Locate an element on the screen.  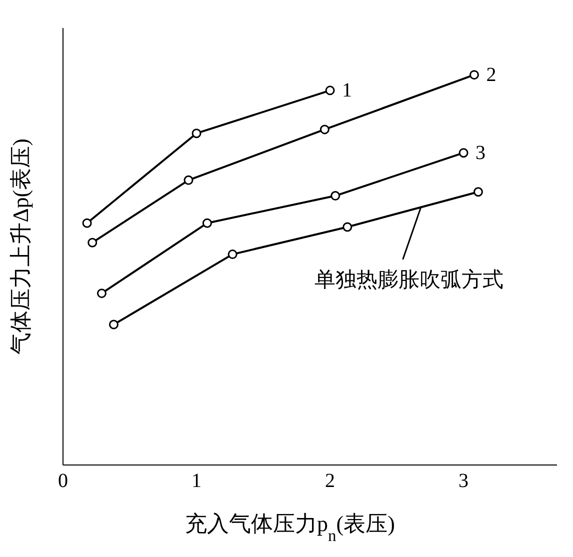
x-tick-label: 0 is located at coordinates (63, 481).